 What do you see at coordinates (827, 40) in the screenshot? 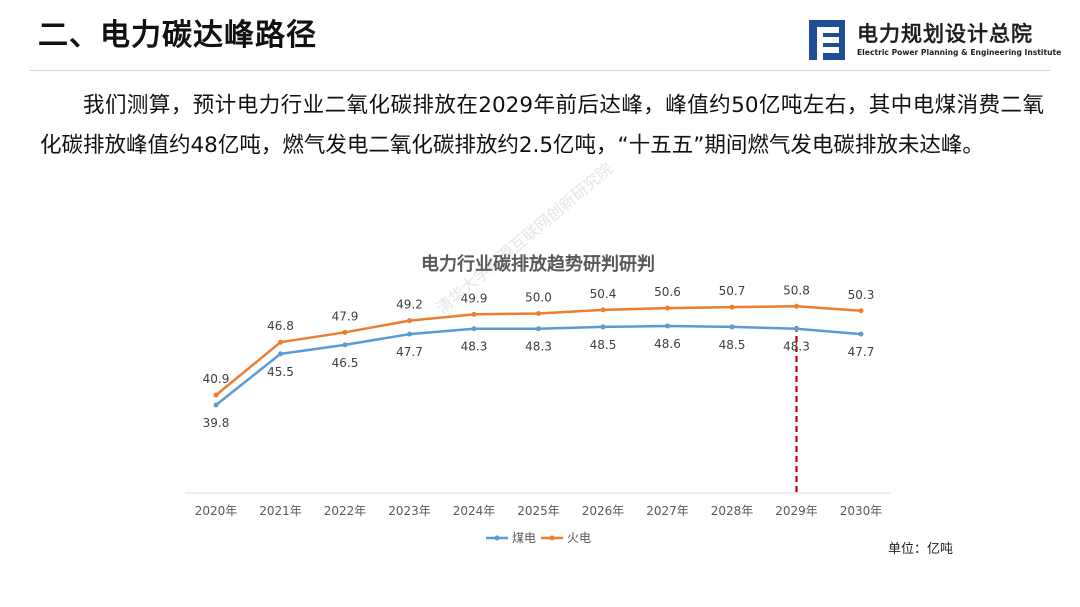
I see `logo-mark-icon` at bounding box center [827, 40].